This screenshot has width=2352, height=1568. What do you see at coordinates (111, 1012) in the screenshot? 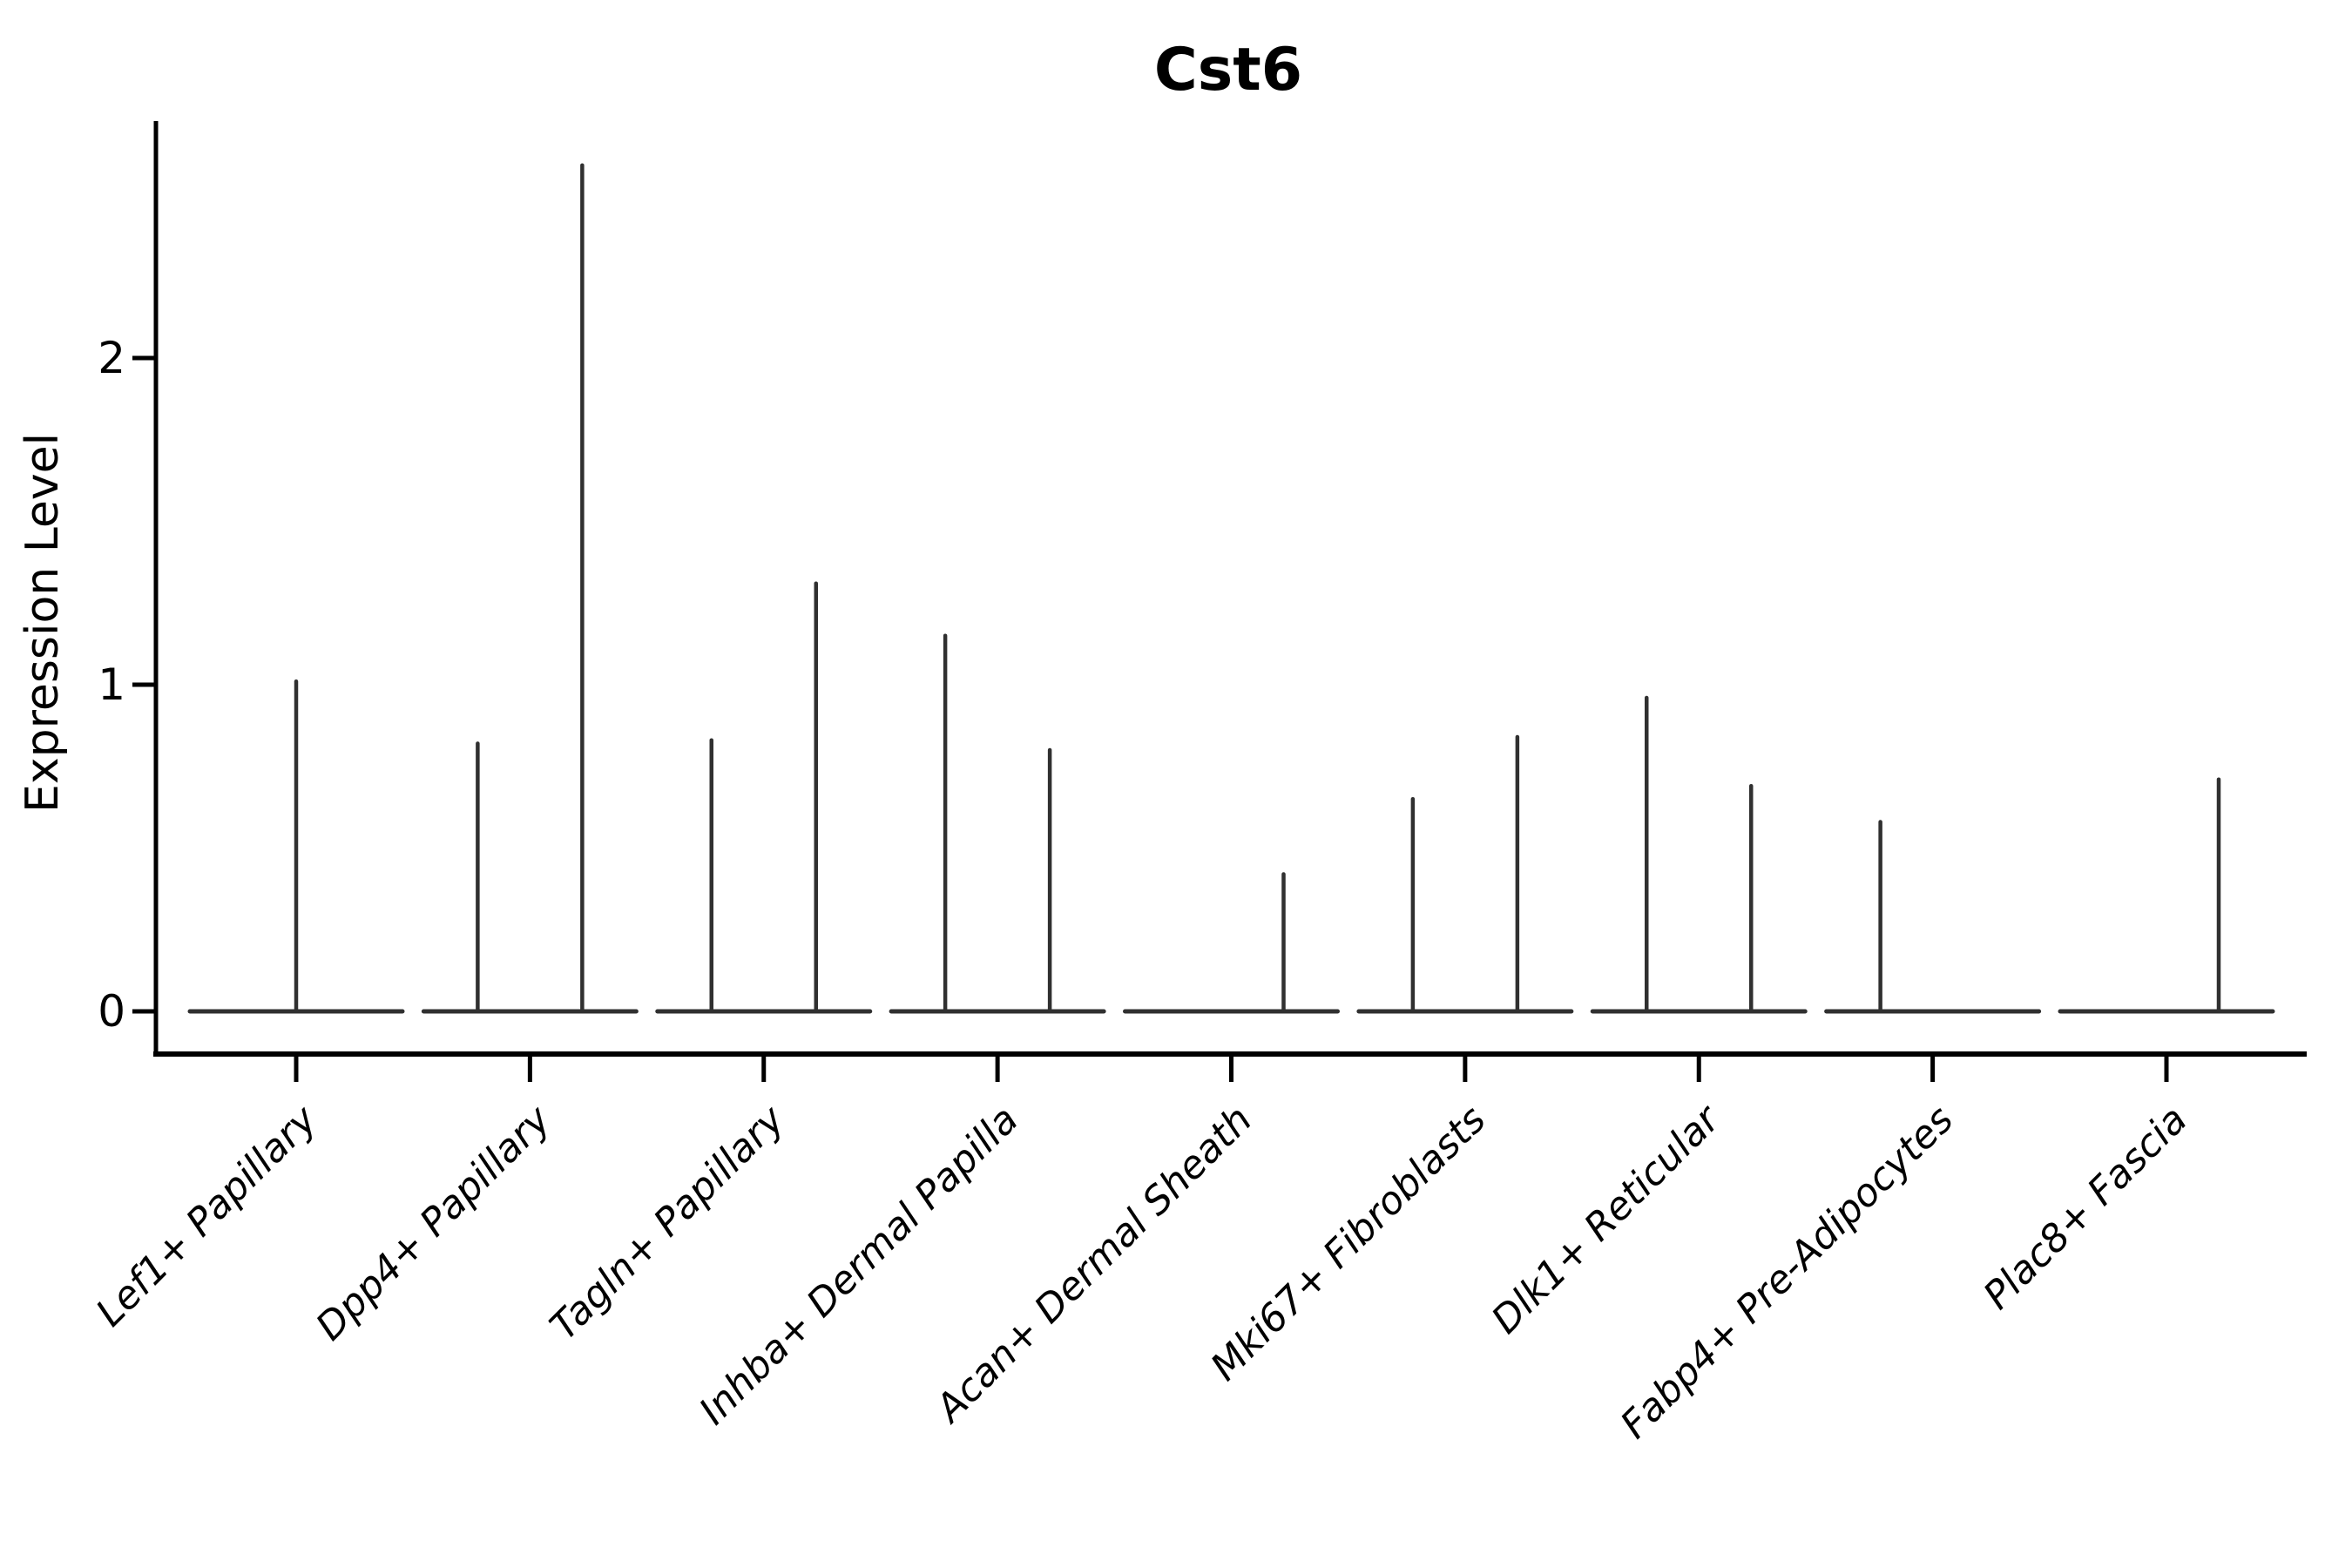
I see `y-tick-label: 0` at bounding box center [111, 1012].